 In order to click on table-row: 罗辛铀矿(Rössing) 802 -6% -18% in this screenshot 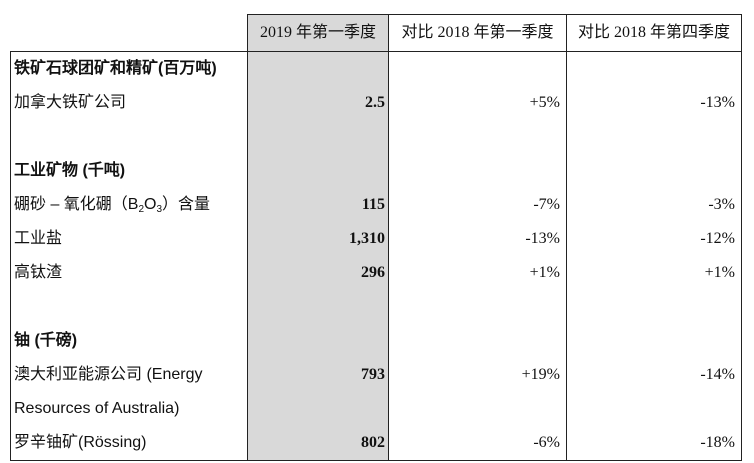, I will do `click(376, 443)`.